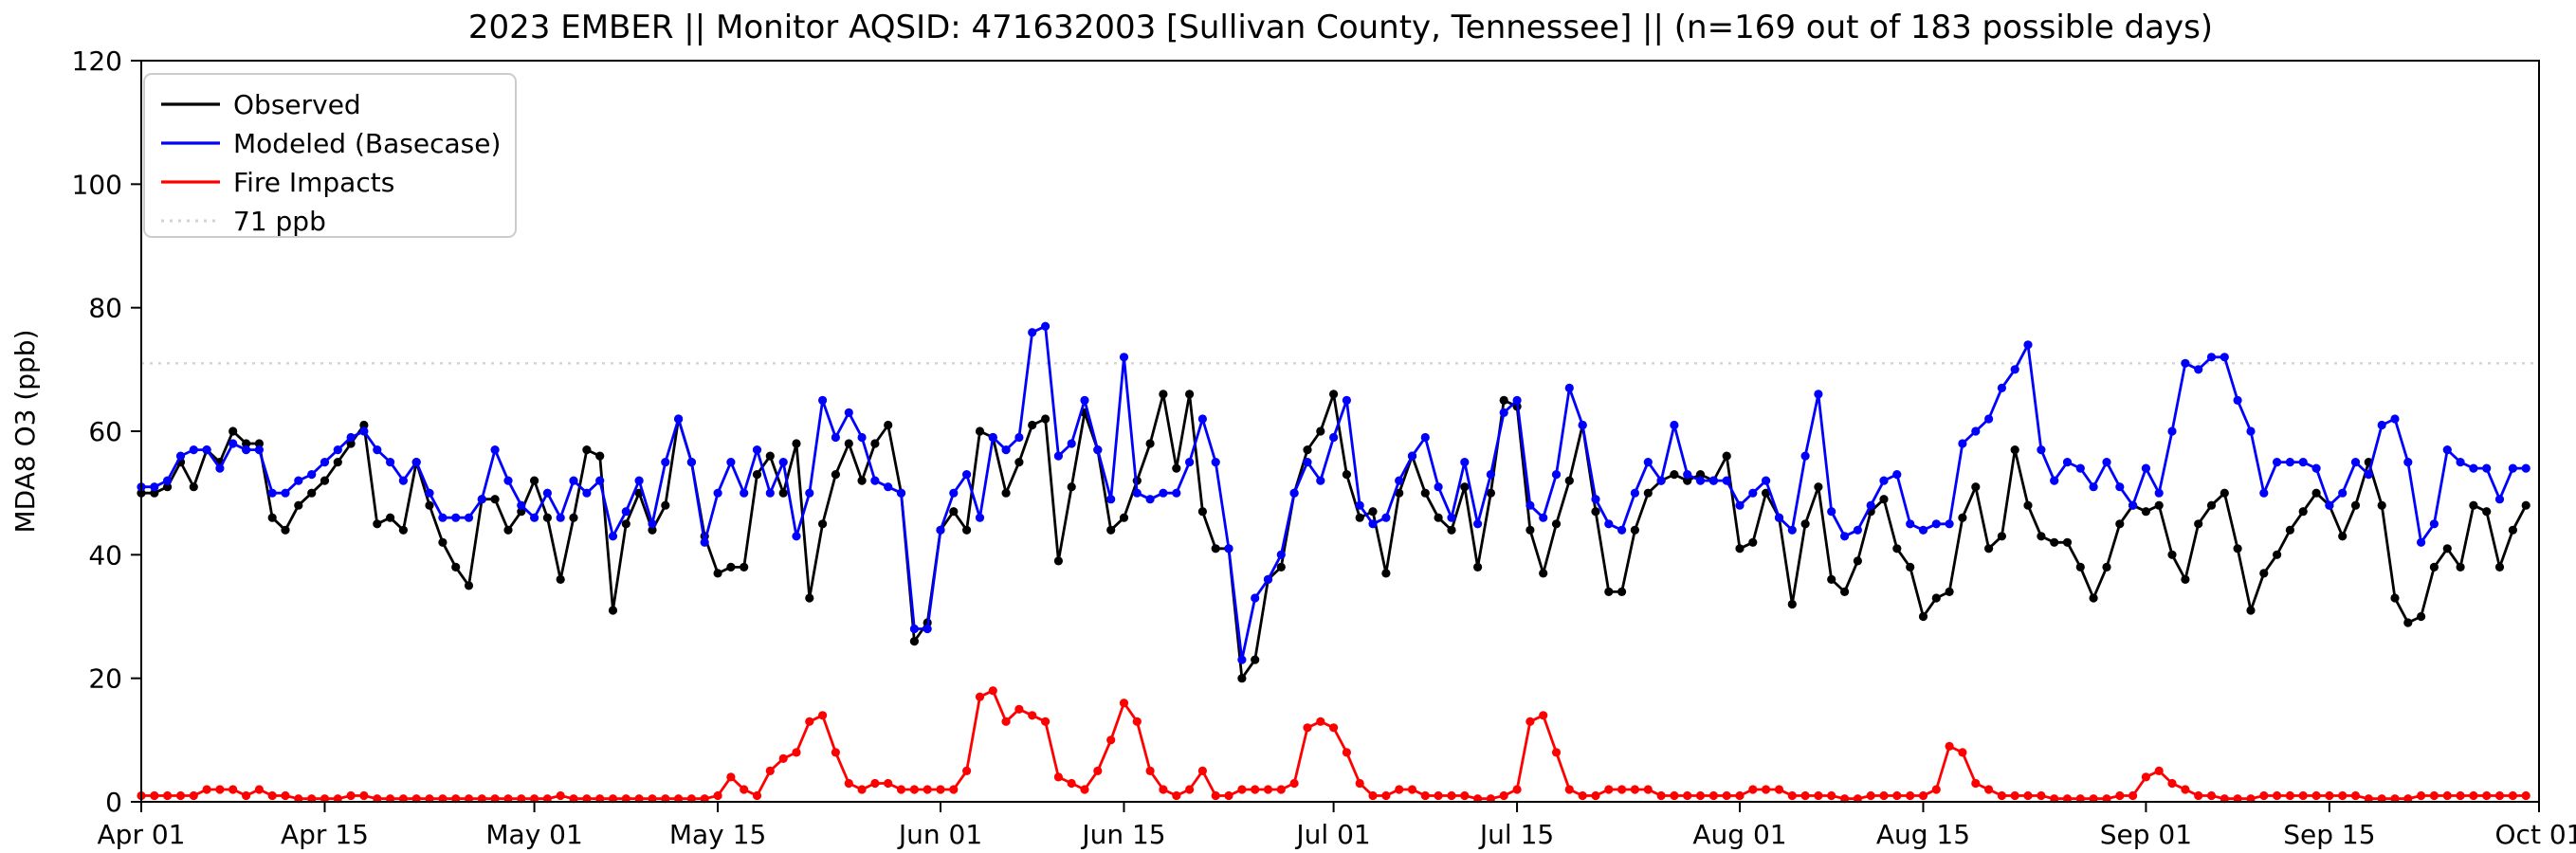 The width and height of the screenshot is (2576, 853). Describe the element at coordinates (313, 182) in the screenshot. I see `legend-label-fire: Fire Impacts` at that location.